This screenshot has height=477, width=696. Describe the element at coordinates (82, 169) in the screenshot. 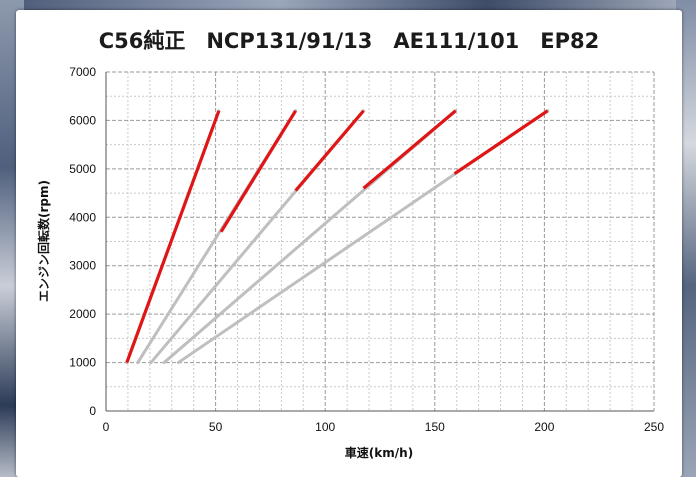

I see `y-tick-label: 5000` at that location.